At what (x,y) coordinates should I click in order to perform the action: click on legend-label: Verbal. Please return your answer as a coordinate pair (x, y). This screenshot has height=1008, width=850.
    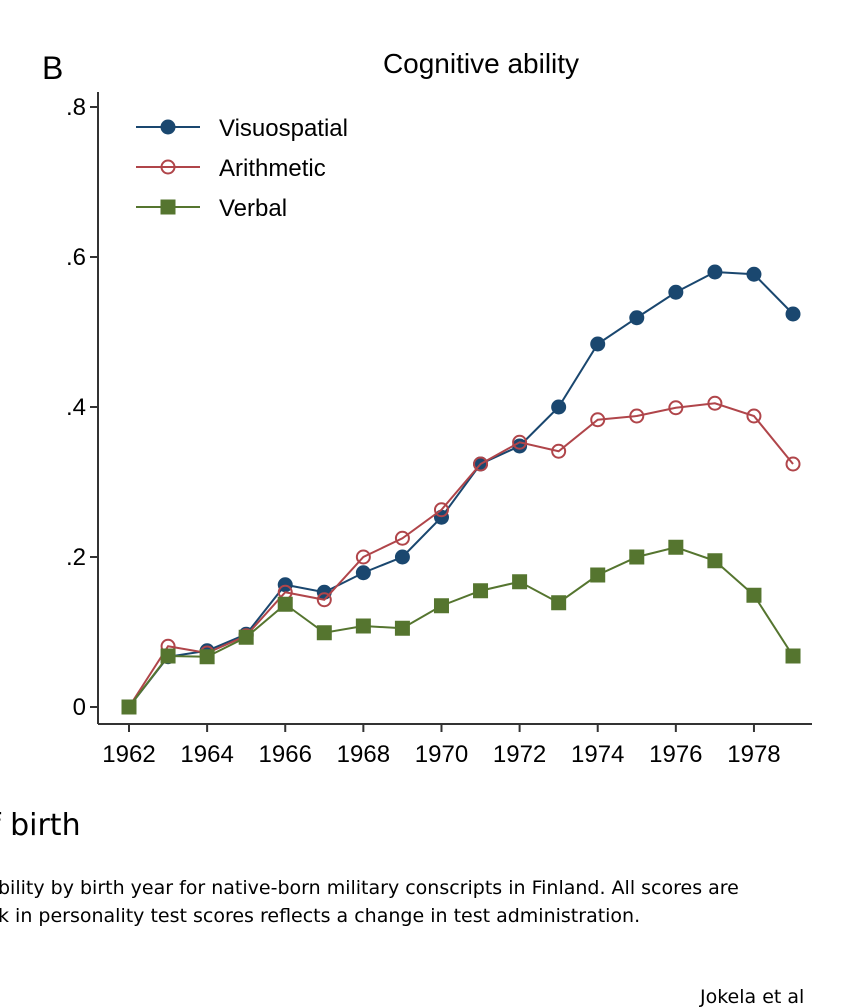
    Looking at the image, I should click on (253, 208).